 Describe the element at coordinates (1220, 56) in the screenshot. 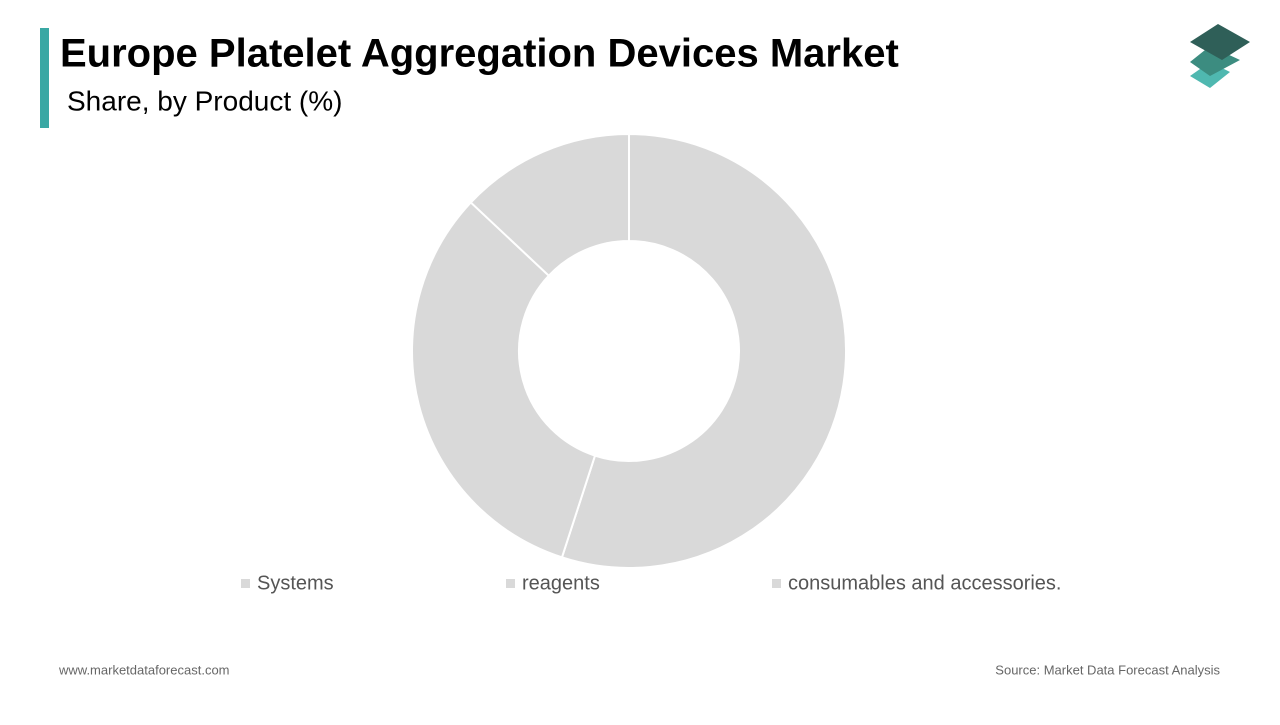

I see `logo` at that location.